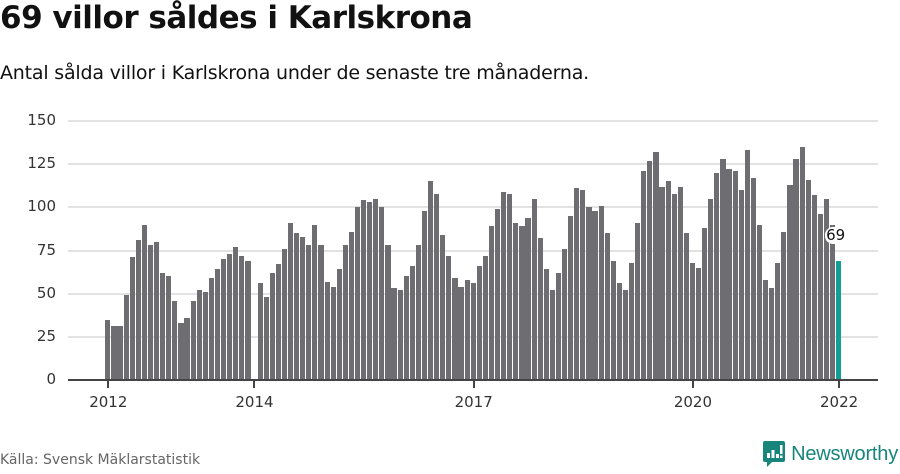 This screenshot has height=474, width=900. What do you see at coordinates (839, 402) in the screenshot?
I see `x-tick-label: 2022` at bounding box center [839, 402].